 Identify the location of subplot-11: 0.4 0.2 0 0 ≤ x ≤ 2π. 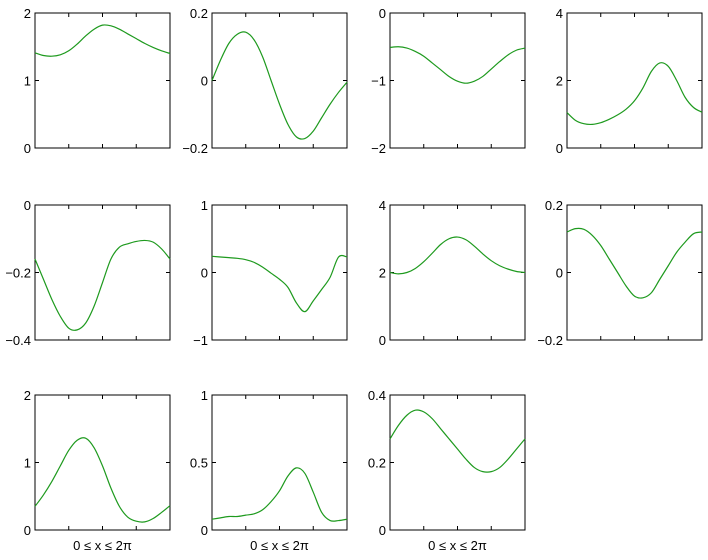
(447, 470).